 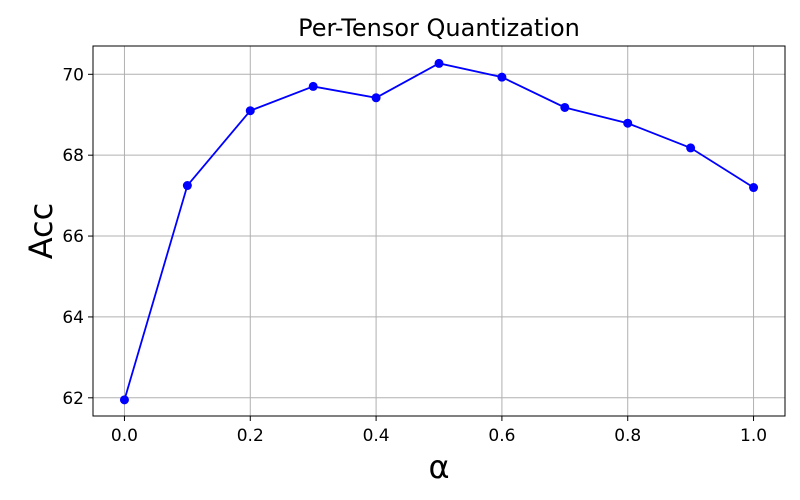 What do you see at coordinates (73, 156) in the screenshot?
I see `y-tick-label: 68` at bounding box center [73, 156].